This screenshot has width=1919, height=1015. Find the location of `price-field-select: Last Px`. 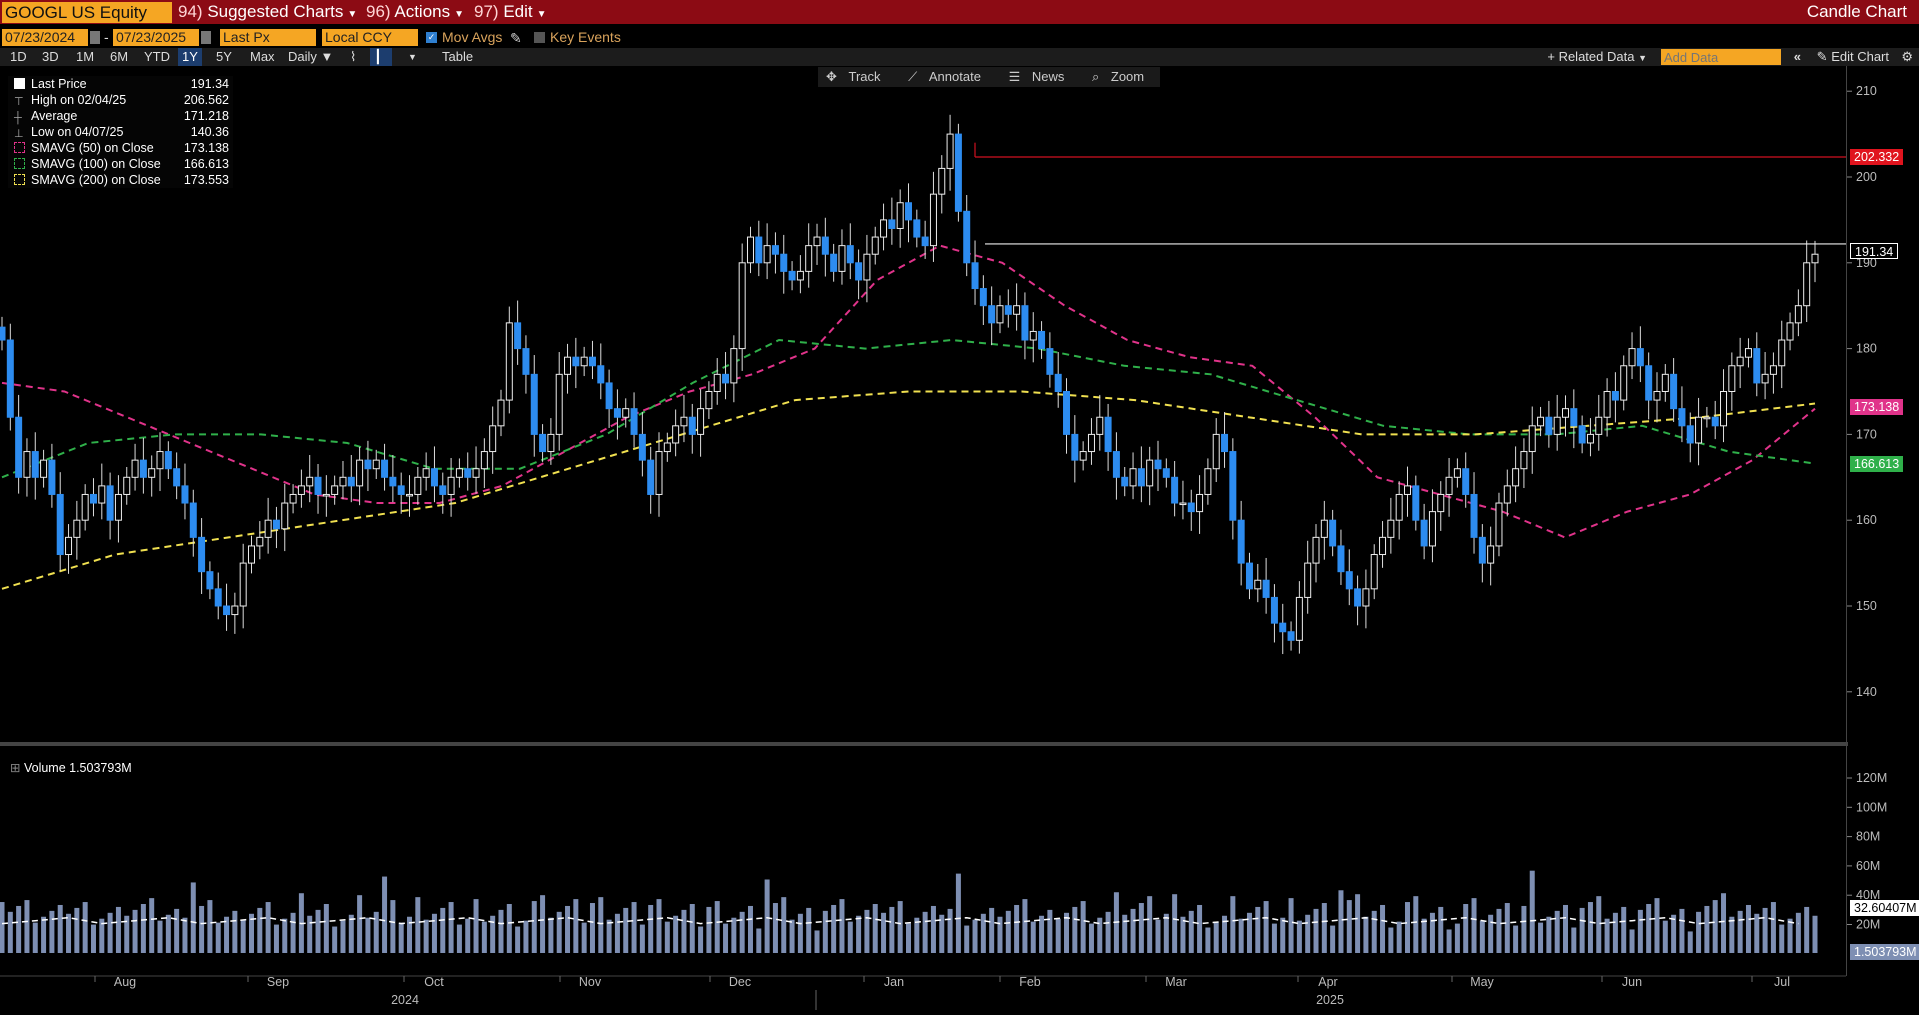

price-field-select: Last Px is located at coordinates (268, 37).